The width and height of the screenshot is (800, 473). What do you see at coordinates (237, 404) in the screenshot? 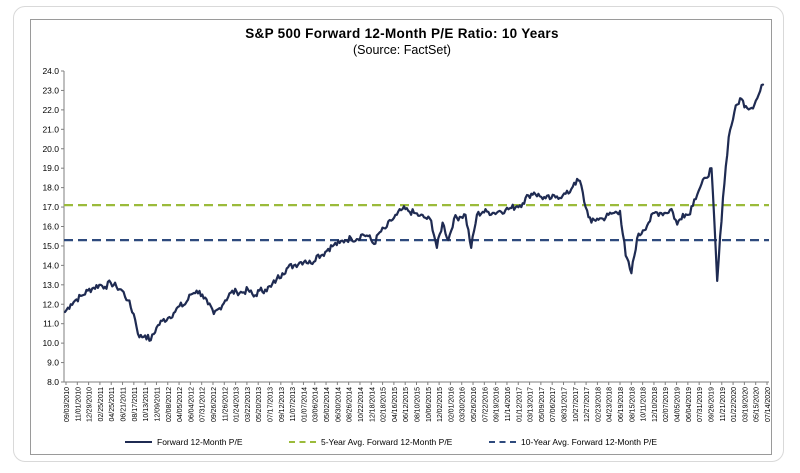
I see `x-tick-label: 01/24/2013` at bounding box center [237, 404].